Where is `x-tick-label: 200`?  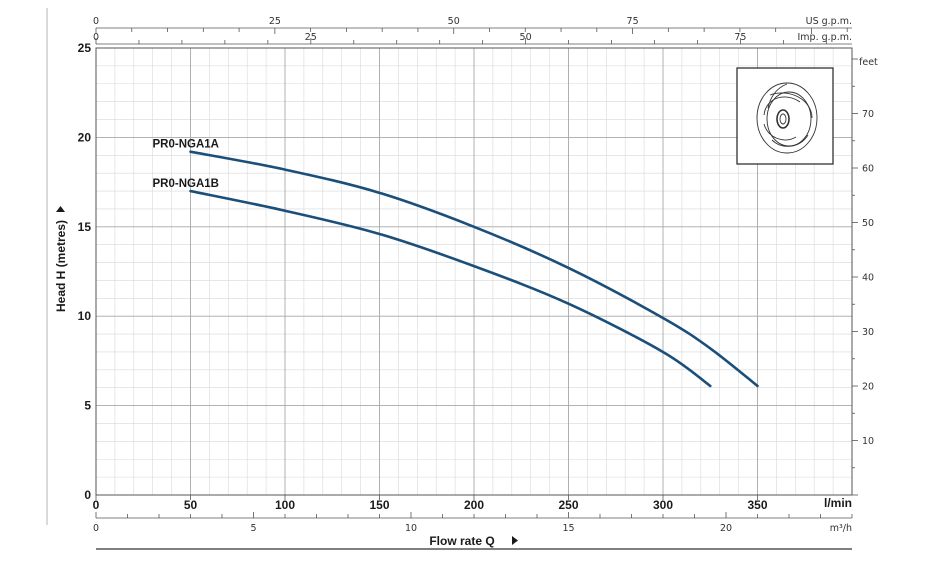
x-tick-label: 200 is located at coordinates (474, 505).